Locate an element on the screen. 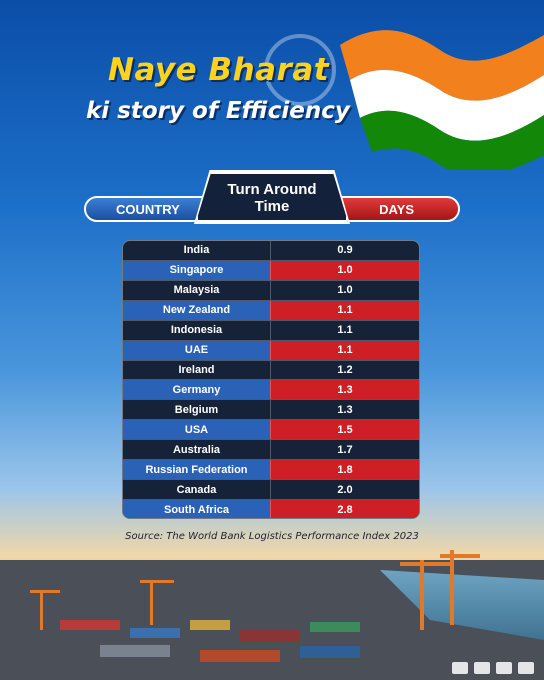 The height and width of the screenshot is (680, 544). table-row: India 0.9 is located at coordinates (271, 251).